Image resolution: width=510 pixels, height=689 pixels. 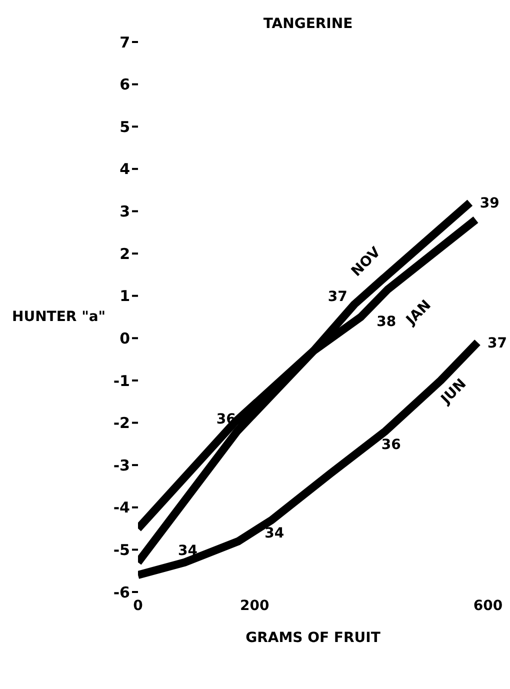 I want to click on chart-title: TANGERINE, so click(x=308, y=23).